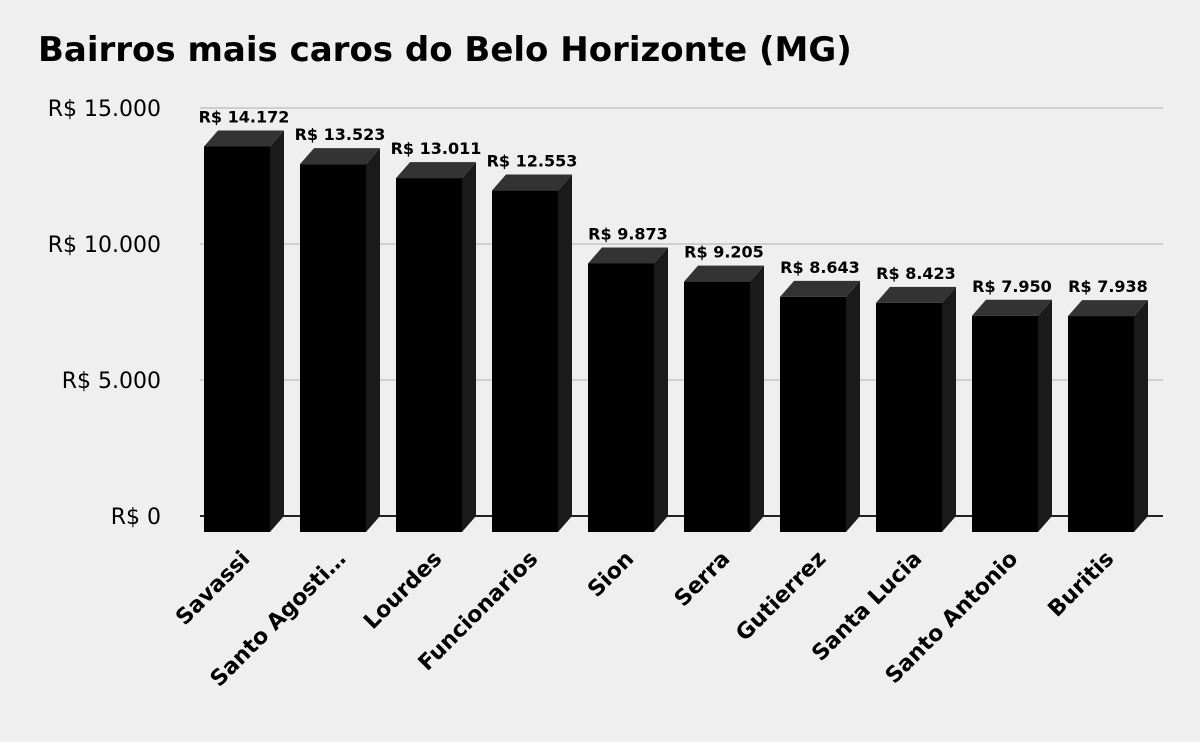 The image size is (1200, 742). I want to click on data-label: R$ 13.011, so click(436, 148).